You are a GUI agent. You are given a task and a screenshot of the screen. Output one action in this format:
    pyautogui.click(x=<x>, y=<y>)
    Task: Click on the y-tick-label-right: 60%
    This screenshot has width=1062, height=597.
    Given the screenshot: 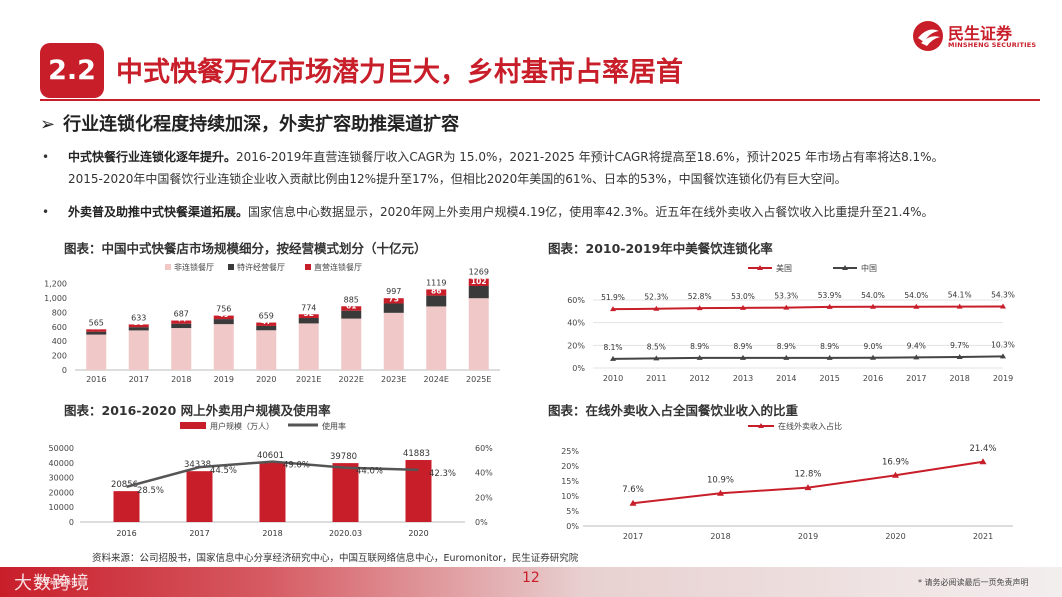 What is the action you would take?
    pyautogui.click(x=484, y=448)
    